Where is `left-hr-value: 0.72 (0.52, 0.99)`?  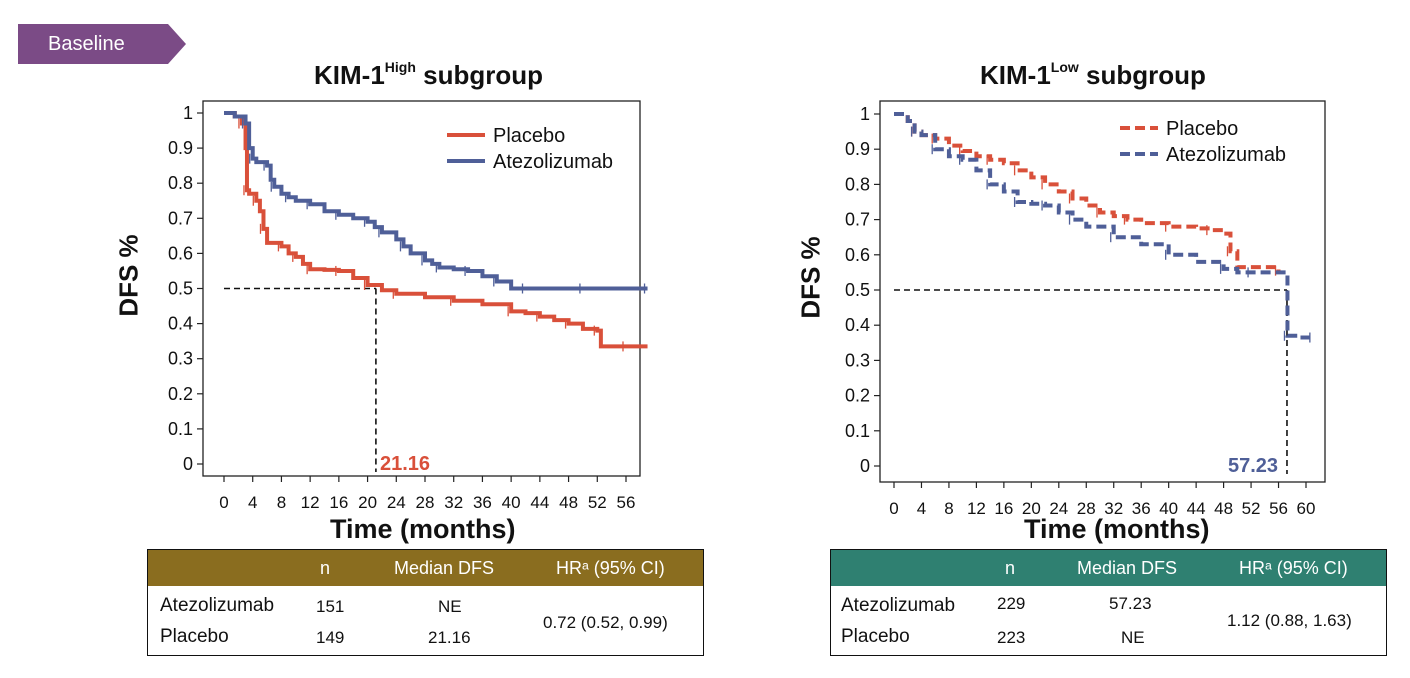 left-hr-value: 0.72 (0.52, 0.99) is located at coordinates (605, 622).